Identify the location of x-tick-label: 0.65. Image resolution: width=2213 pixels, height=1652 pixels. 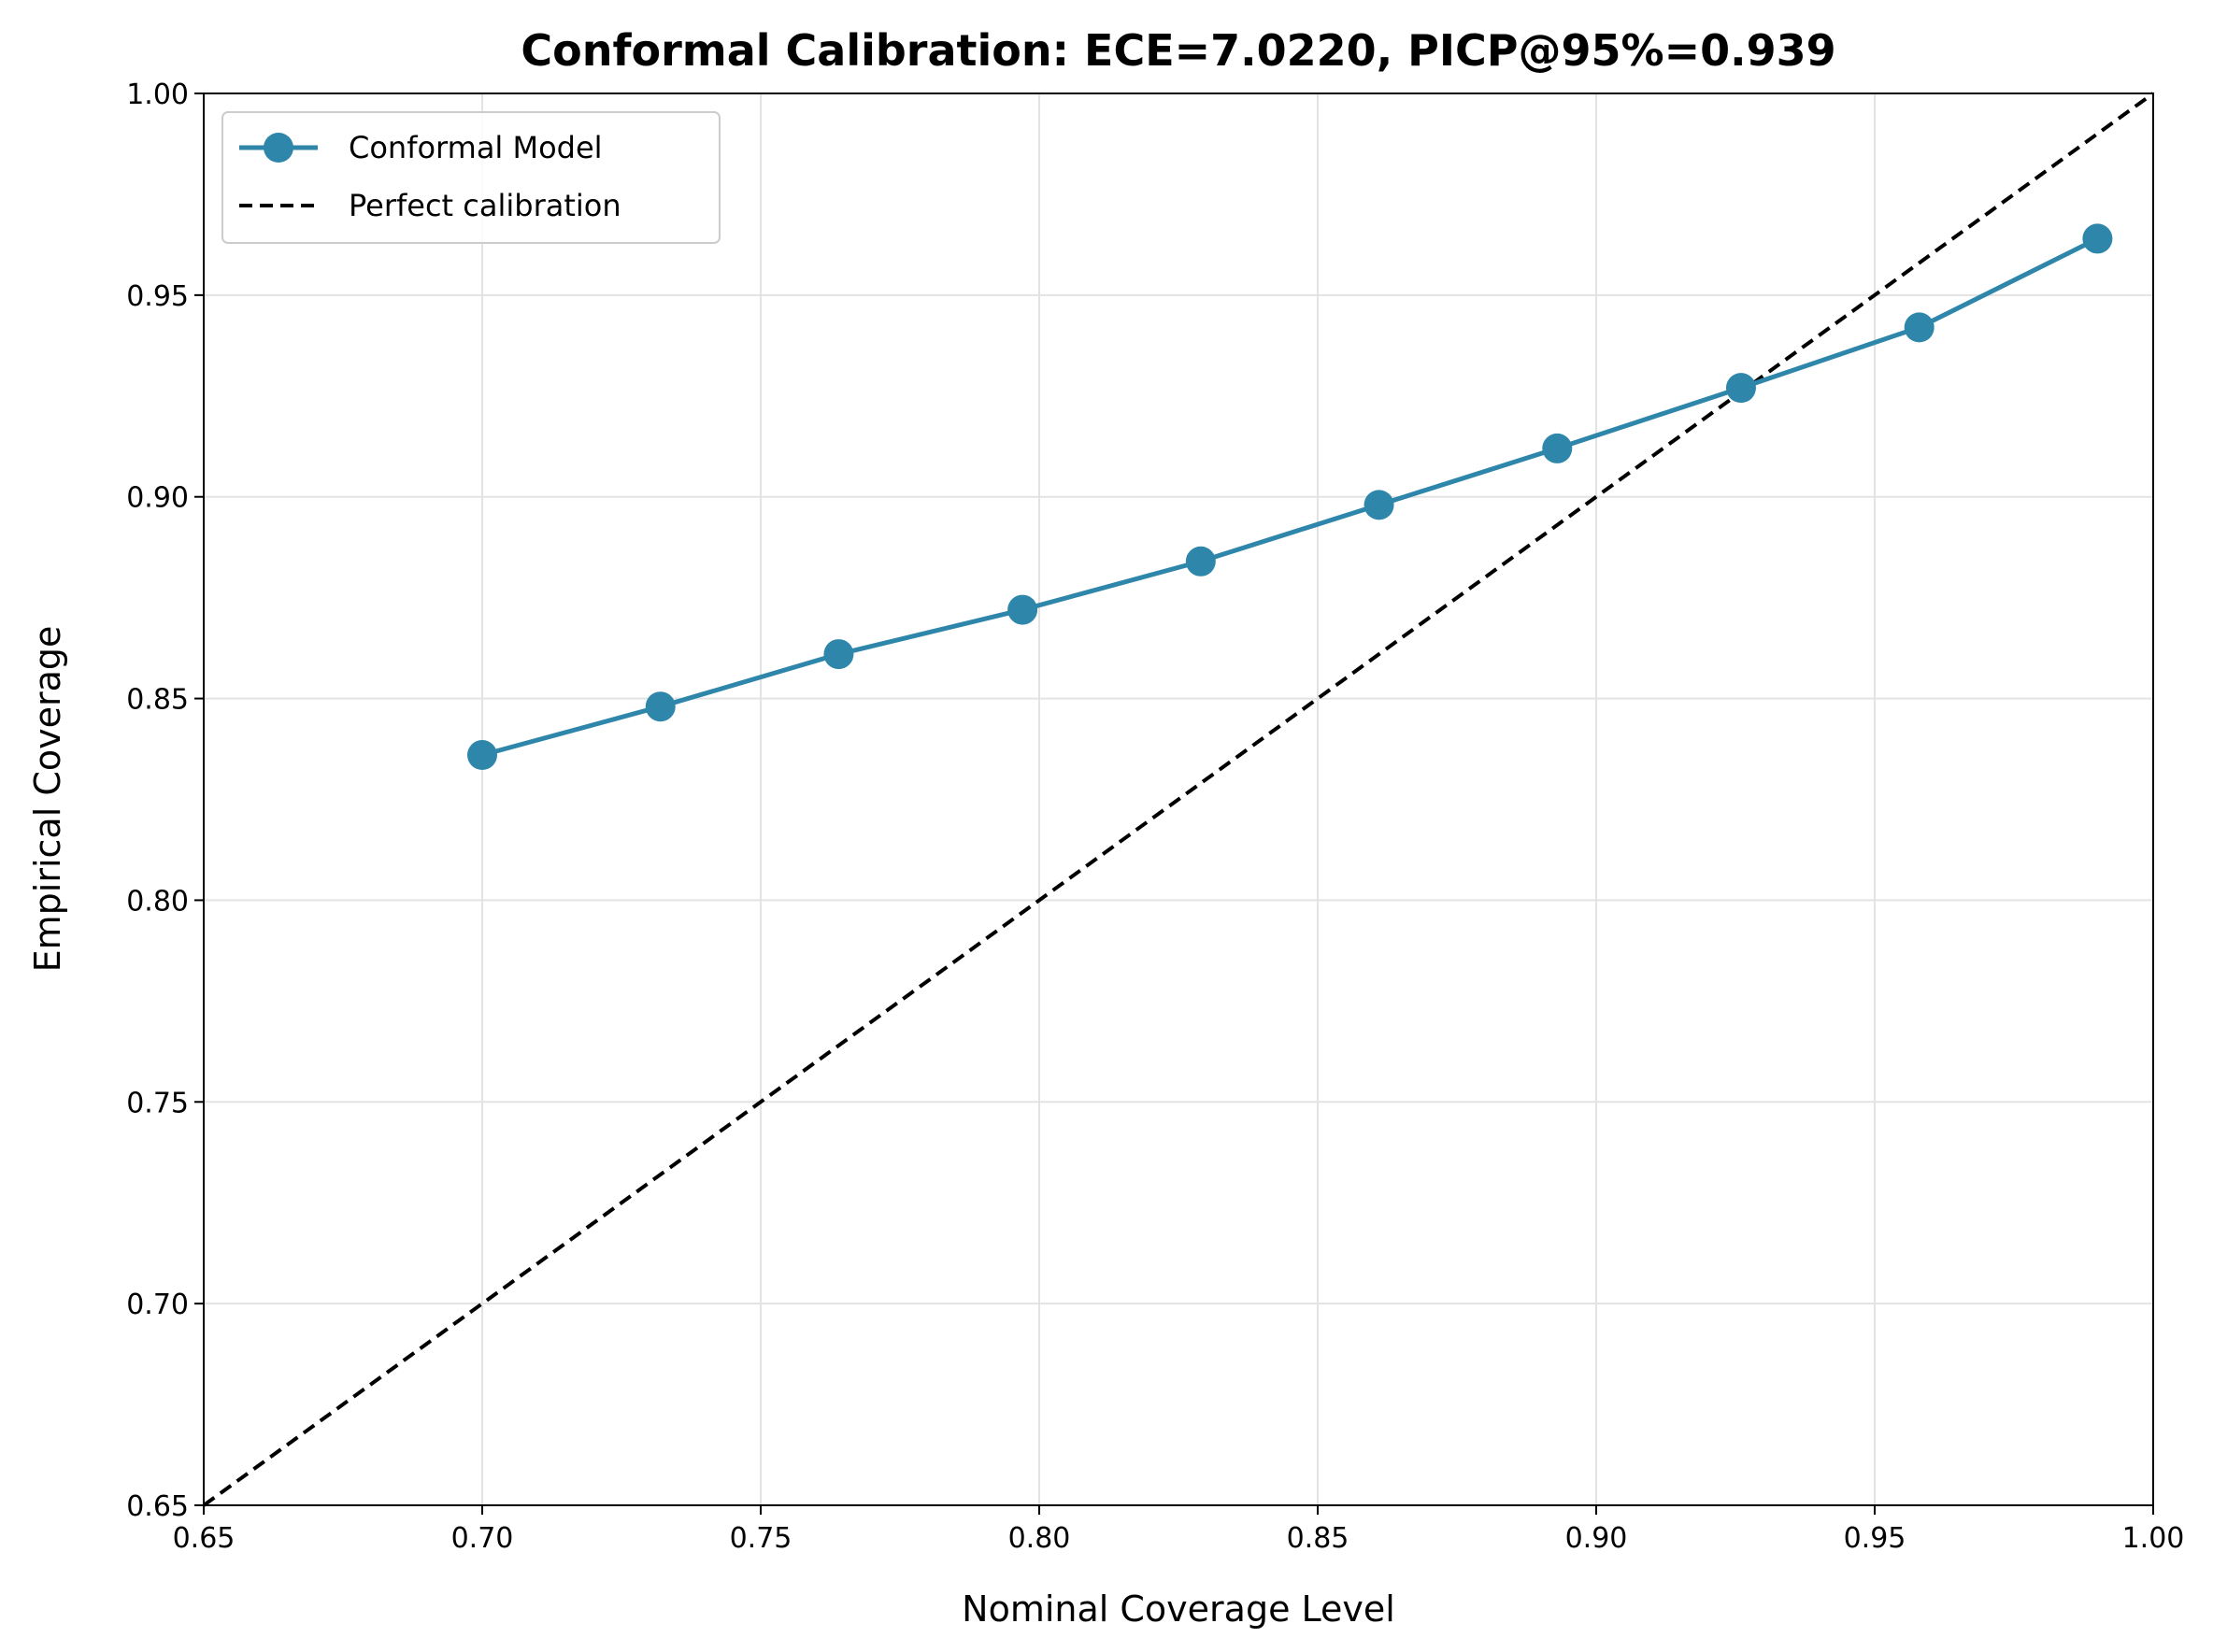
(204, 1539).